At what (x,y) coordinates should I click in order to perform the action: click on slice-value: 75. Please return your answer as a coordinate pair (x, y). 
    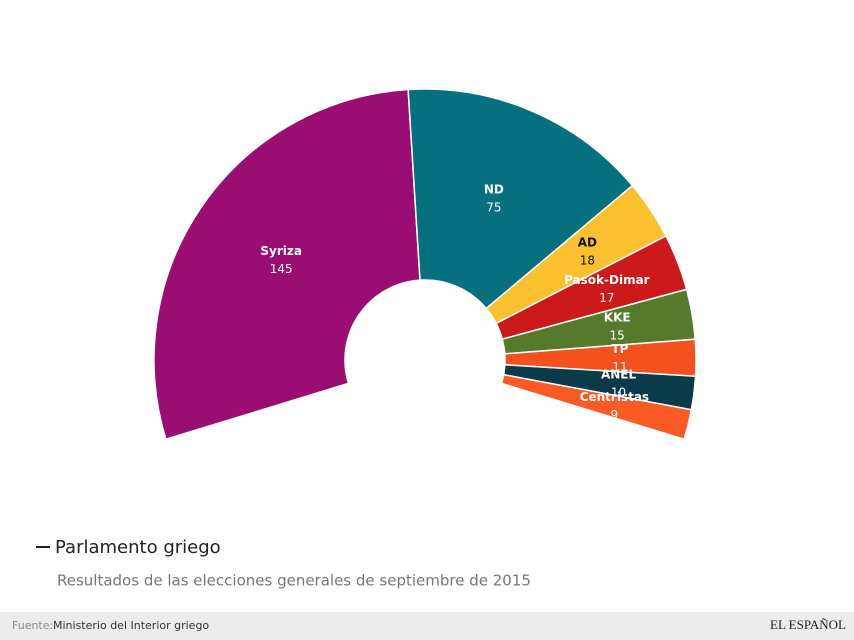
    Looking at the image, I should click on (493, 208).